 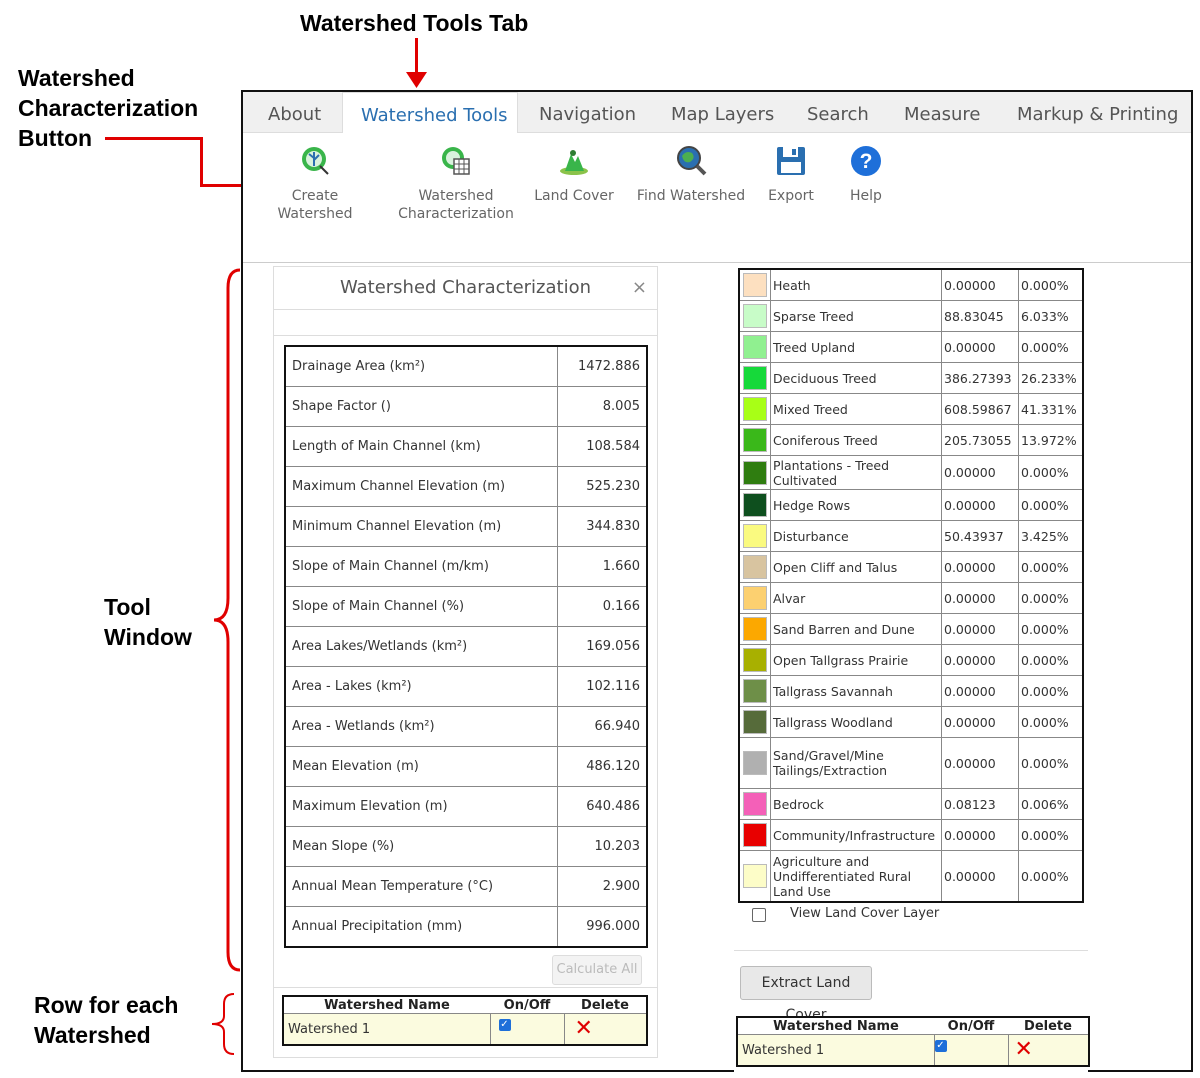 I want to click on characteristic-label: Slope of Main Channel (m/km), so click(x=421, y=566).